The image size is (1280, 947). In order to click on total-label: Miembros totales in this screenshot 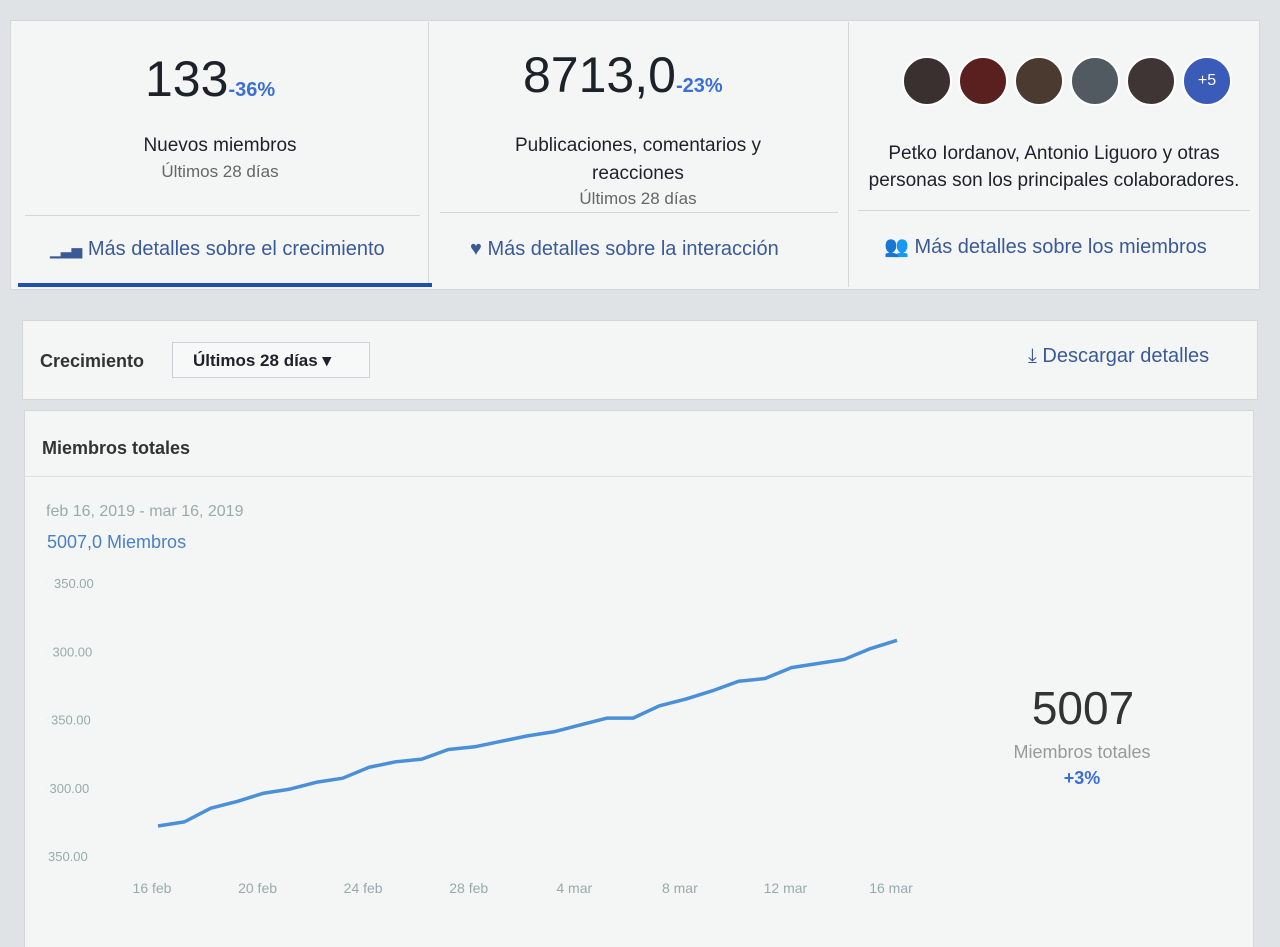, I will do `click(1081, 752)`.